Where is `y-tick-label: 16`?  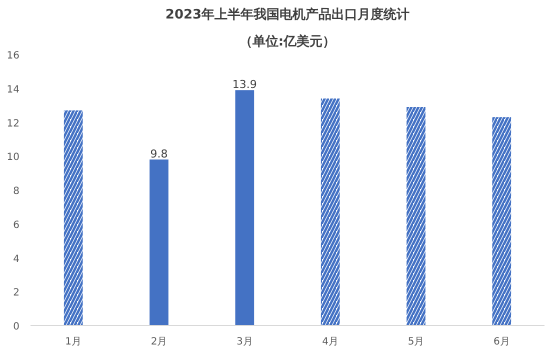 y-tick-label: 16 is located at coordinates (13, 56).